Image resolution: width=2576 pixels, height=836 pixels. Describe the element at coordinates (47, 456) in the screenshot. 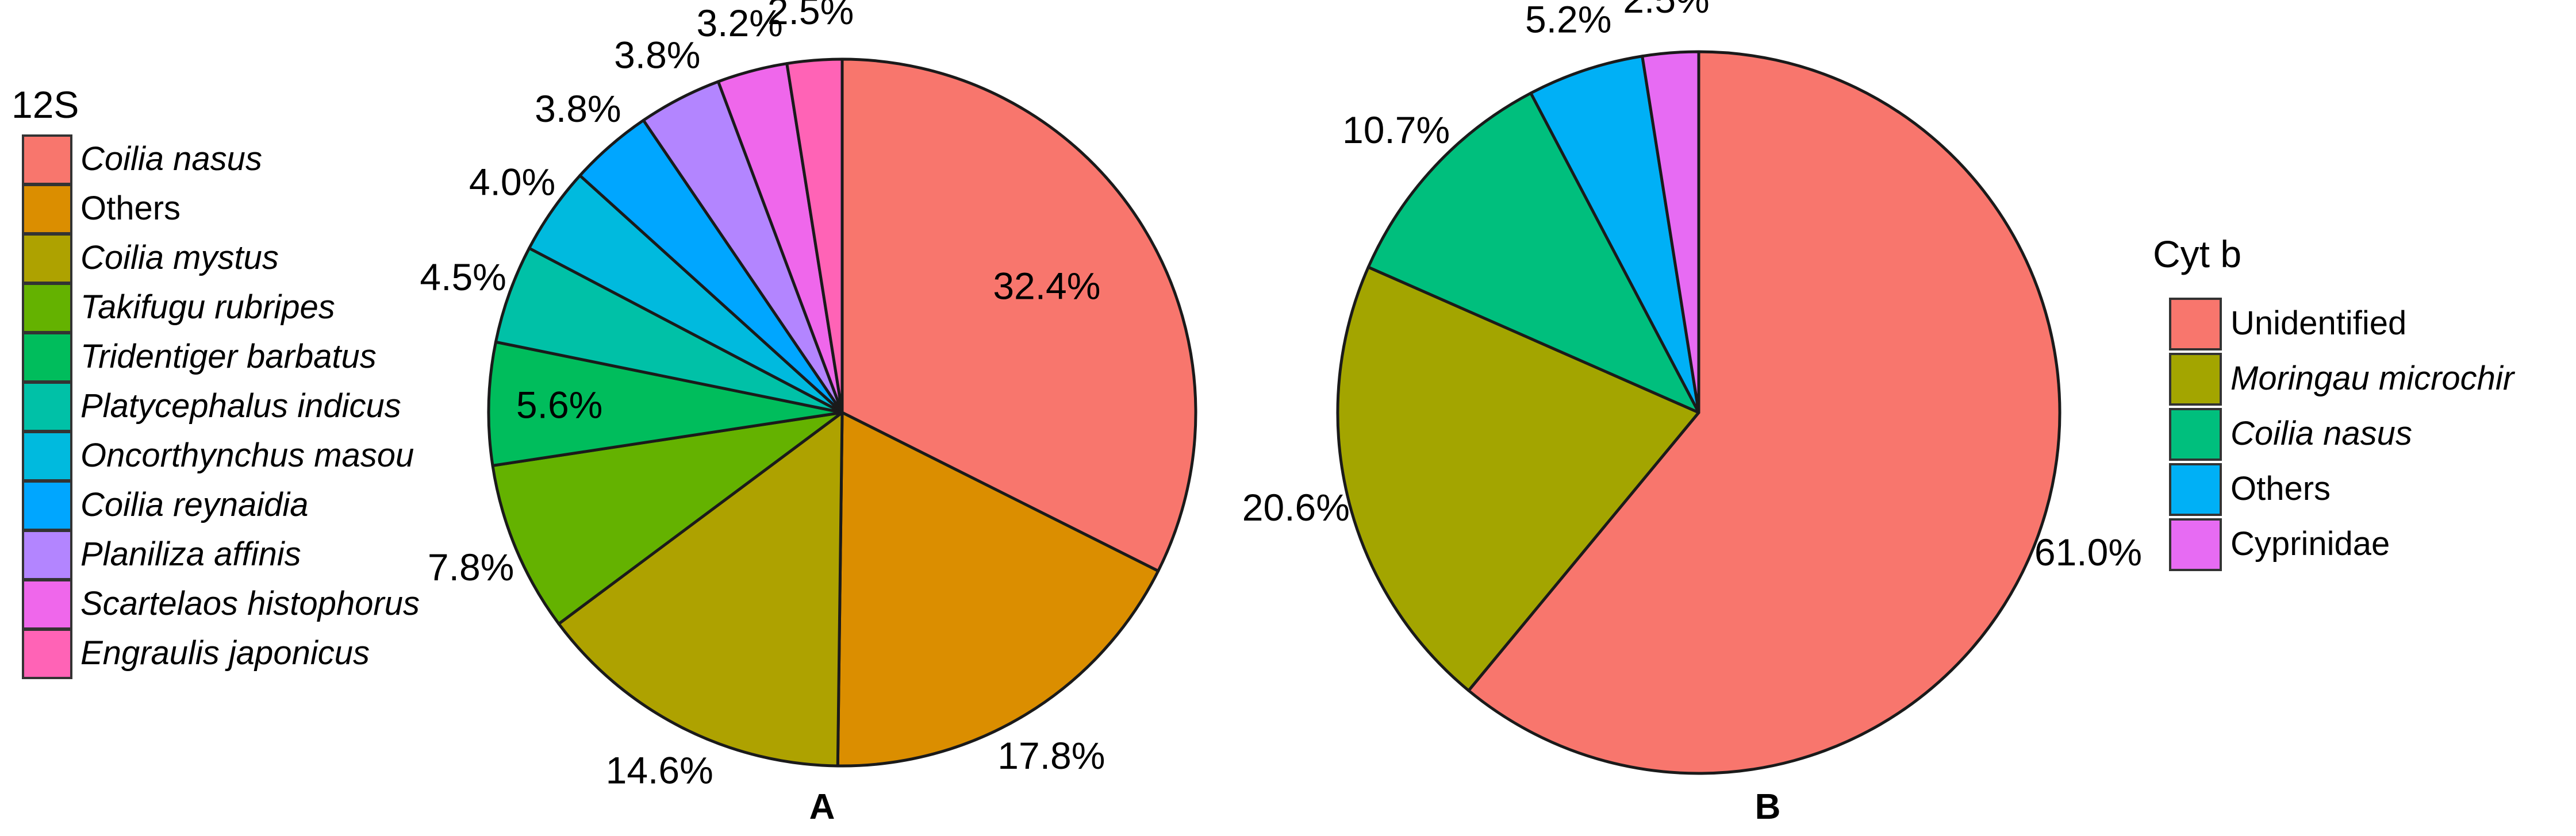

I see `legend-swatch-oncorthynchus-masou` at that location.